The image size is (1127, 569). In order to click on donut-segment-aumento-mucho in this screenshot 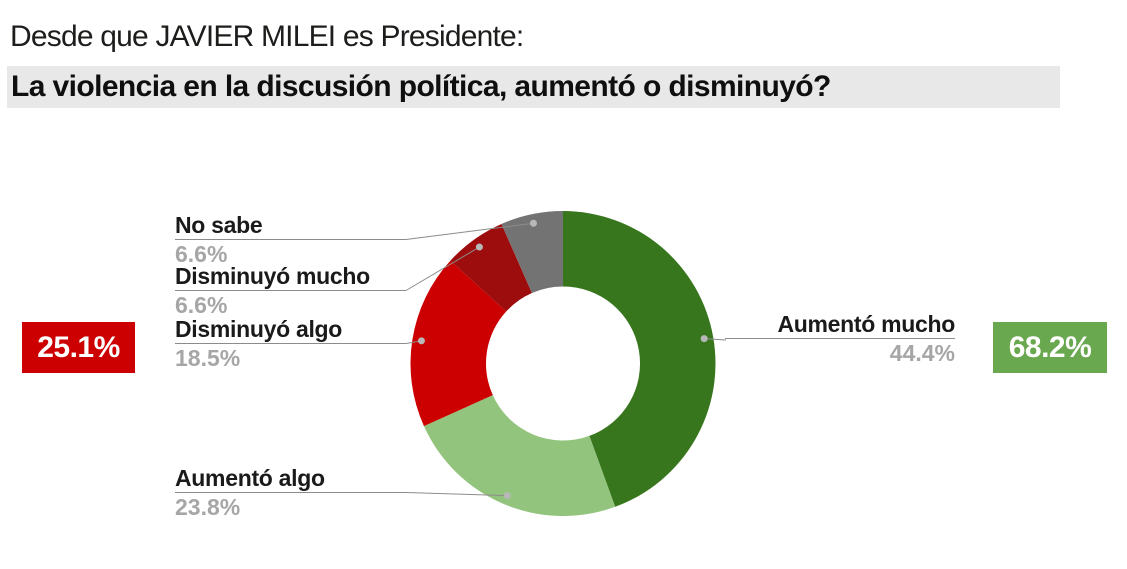, I will do `click(639, 359)`.